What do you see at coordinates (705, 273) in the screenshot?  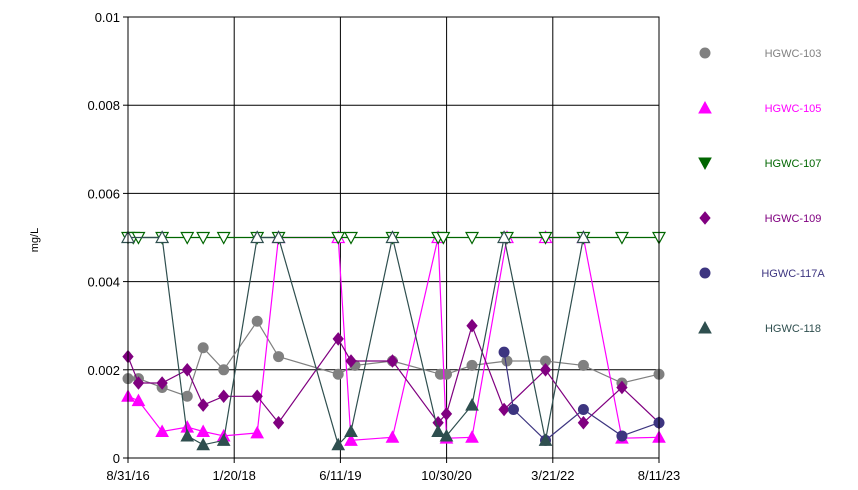 I see `legend-marker-hgwc-117a` at bounding box center [705, 273].